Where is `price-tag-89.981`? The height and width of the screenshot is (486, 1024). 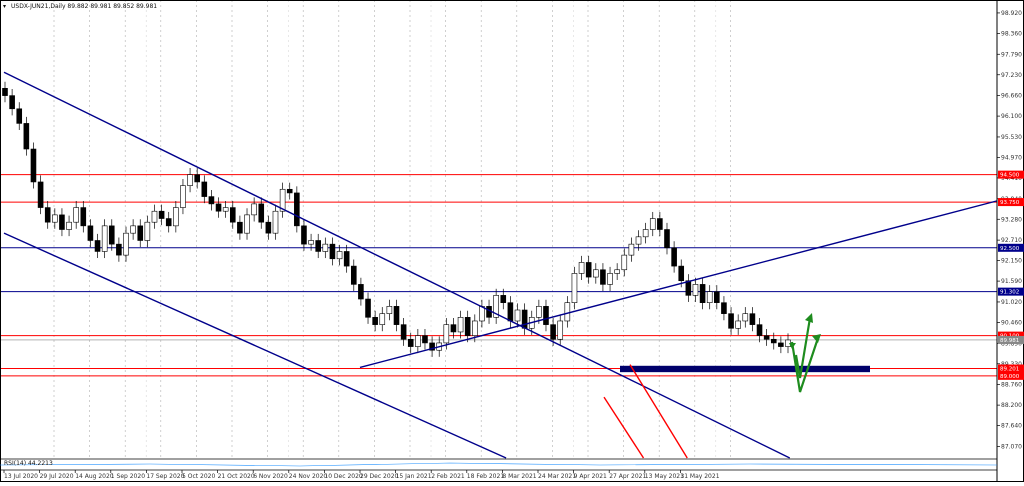
price-tag-89.981 is located at coordinates (1011, 339).